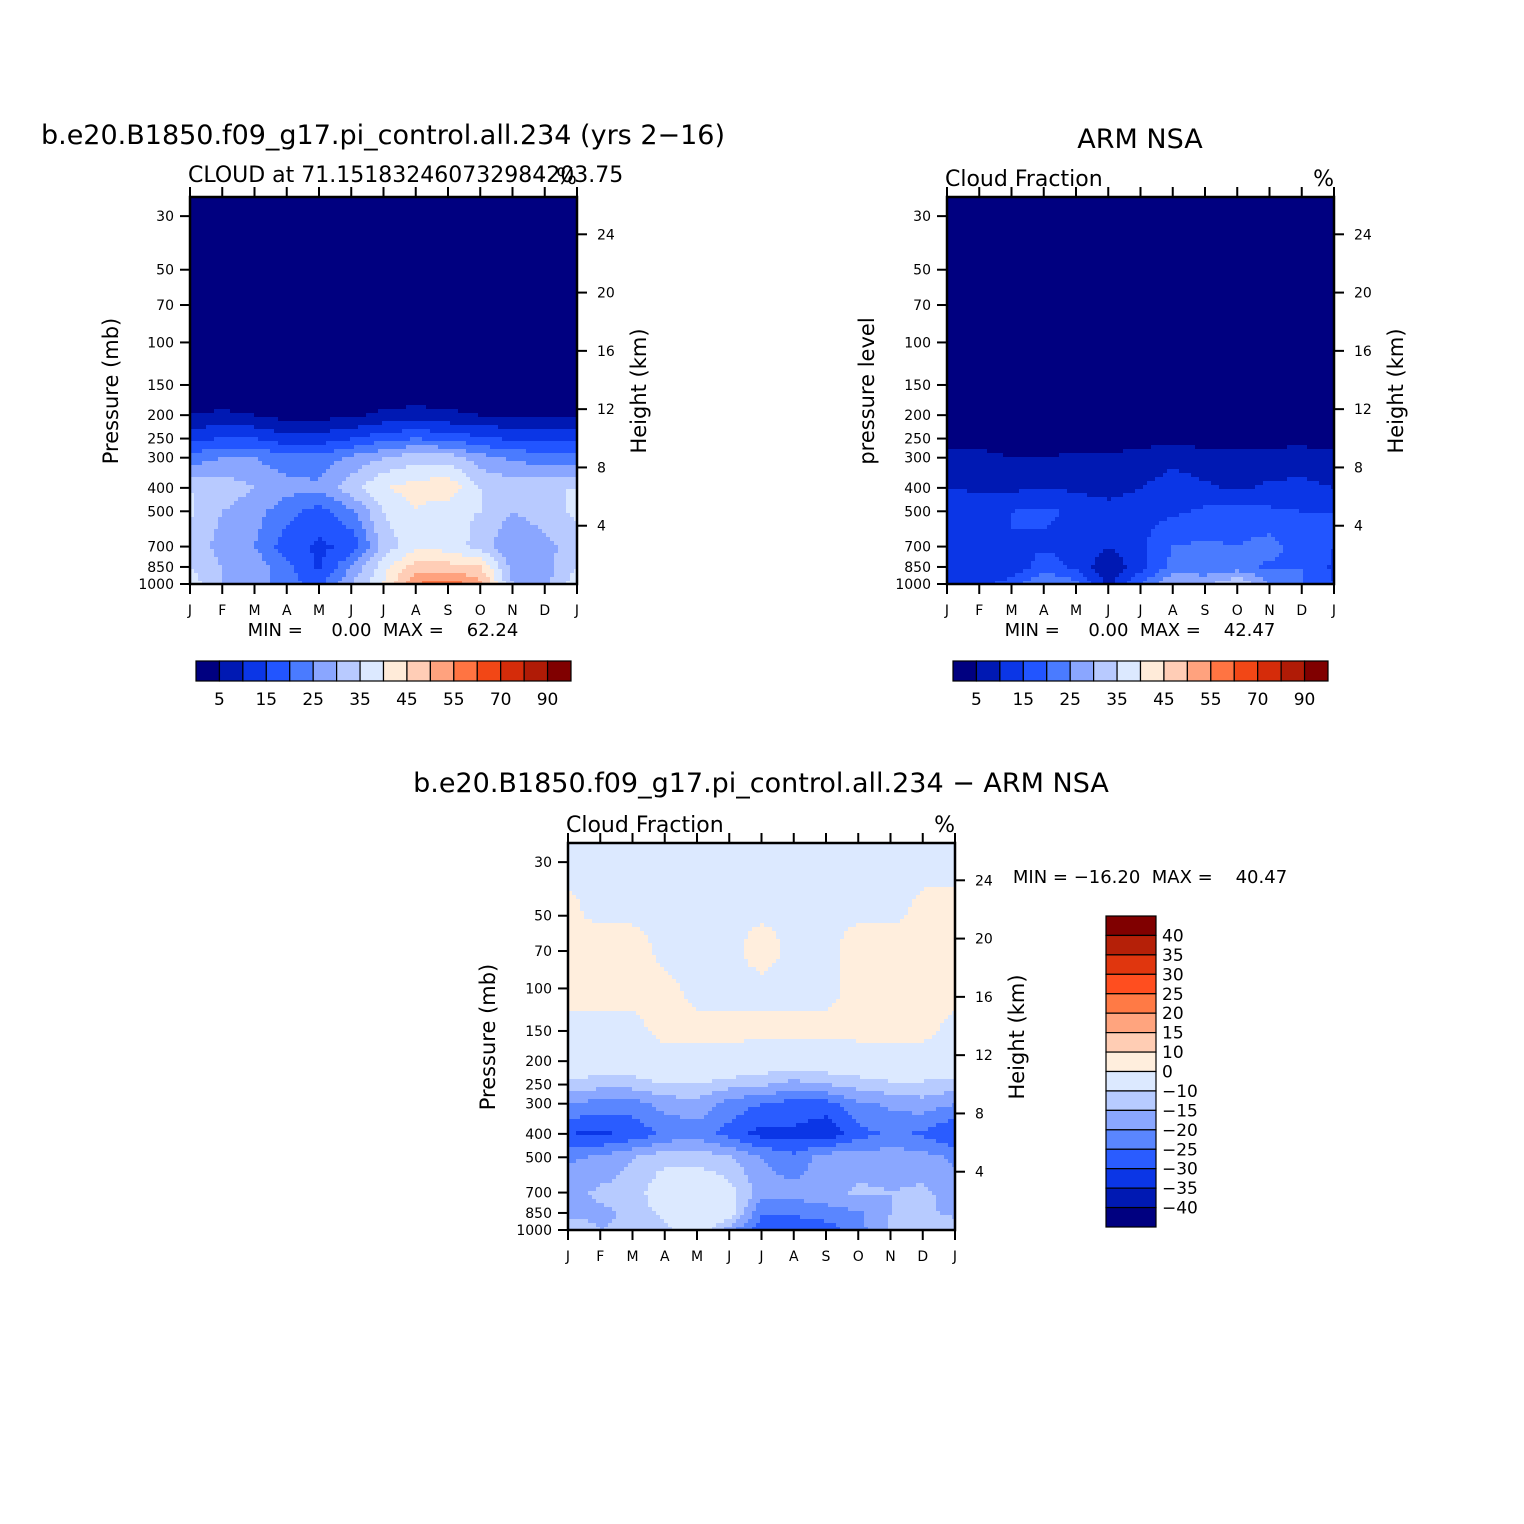 This screenshot has height=1524, width=1524. What do you see at coordinates (1173, 936) in the screenshot?
I see `colorbar-label: 40` at bounding box center [1173, 936].